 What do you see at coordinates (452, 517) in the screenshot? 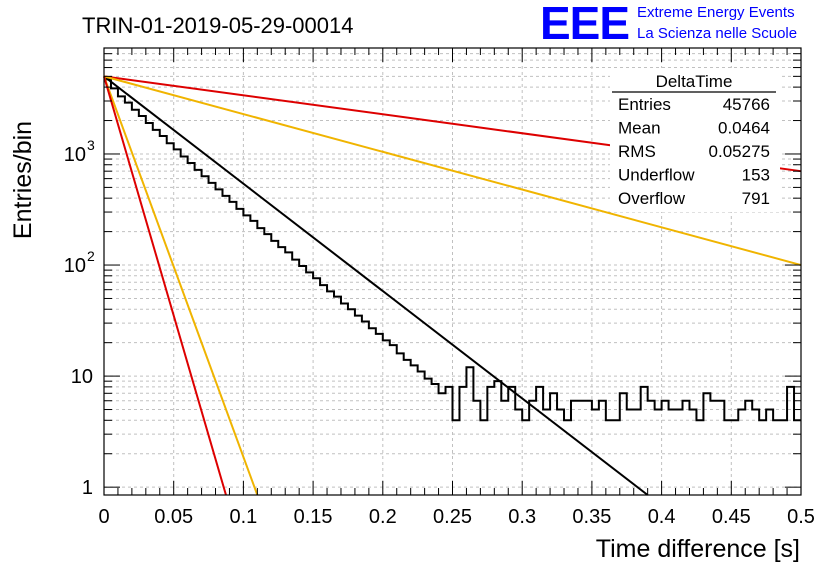
I see `x-tick-label: 0.25` at bounding box center [452, 517].